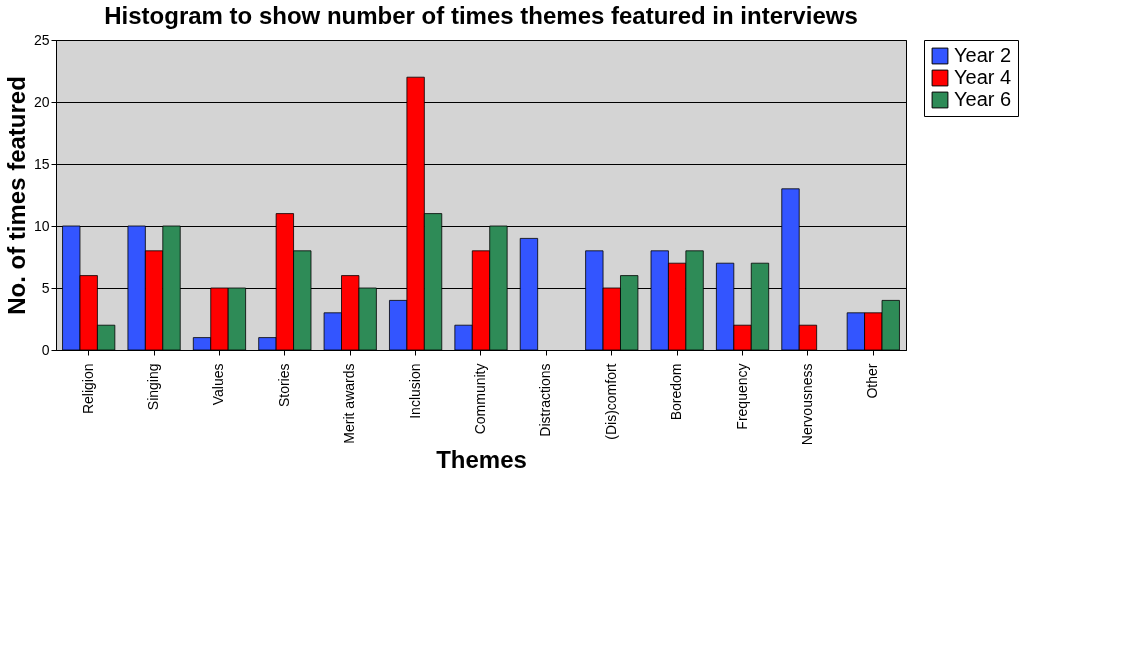 This screenshot has height=670, width=1136. Describe the element at coordinates (16, 195) in the screenshot. I see `y-axis-title: No. of times featured` at that location.